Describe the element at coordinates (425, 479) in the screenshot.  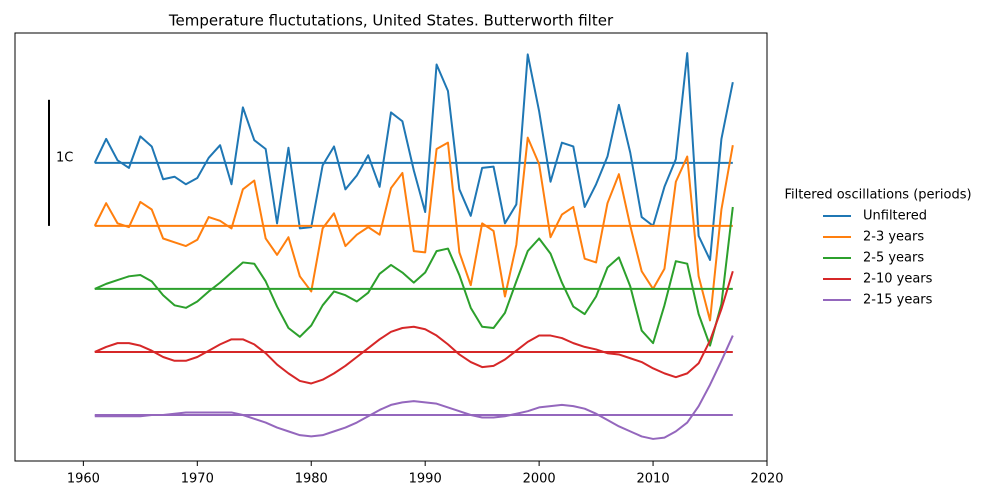
I see `x-tick-label: 1990` at that location.